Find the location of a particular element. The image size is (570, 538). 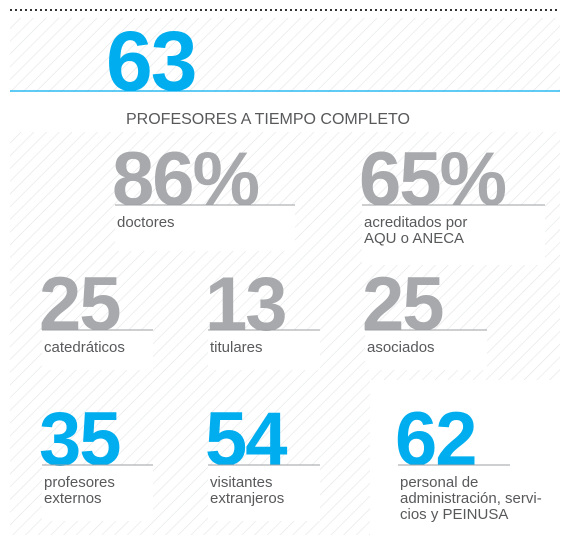

stat-label: asociados is located at coordinates (401, 347).